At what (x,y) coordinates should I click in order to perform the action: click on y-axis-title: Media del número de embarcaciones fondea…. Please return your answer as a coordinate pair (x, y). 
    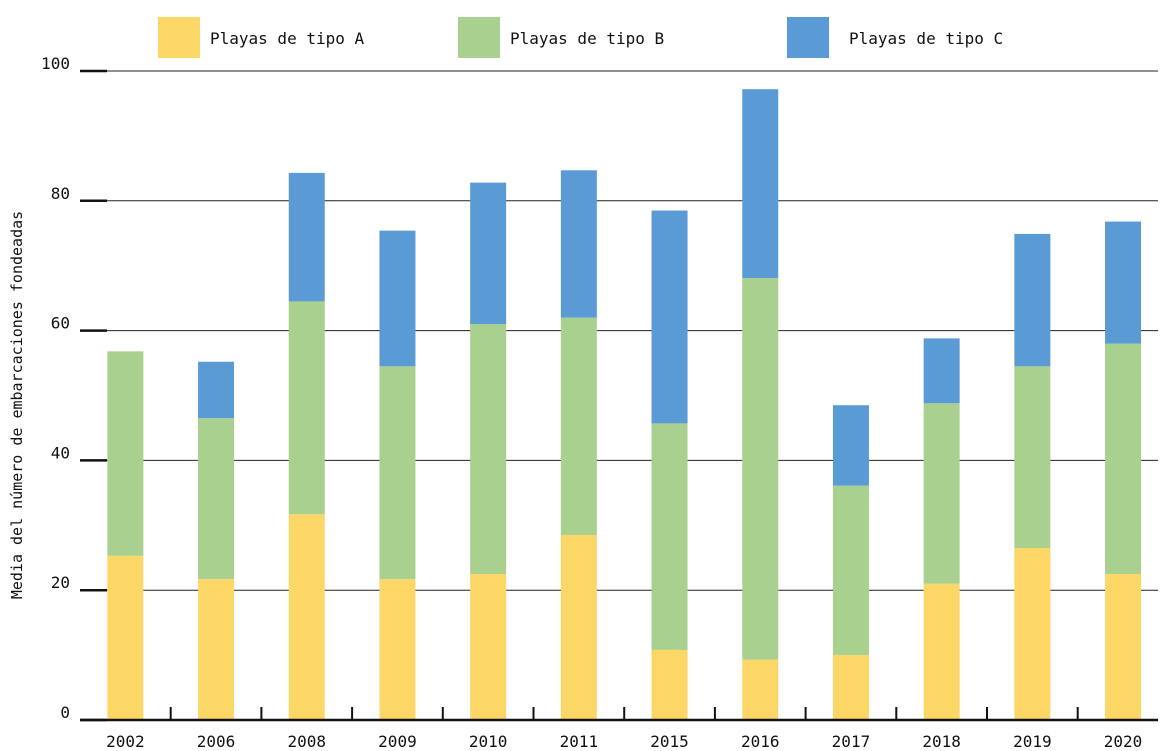
    Looking at the image, I should click on (17, 405).